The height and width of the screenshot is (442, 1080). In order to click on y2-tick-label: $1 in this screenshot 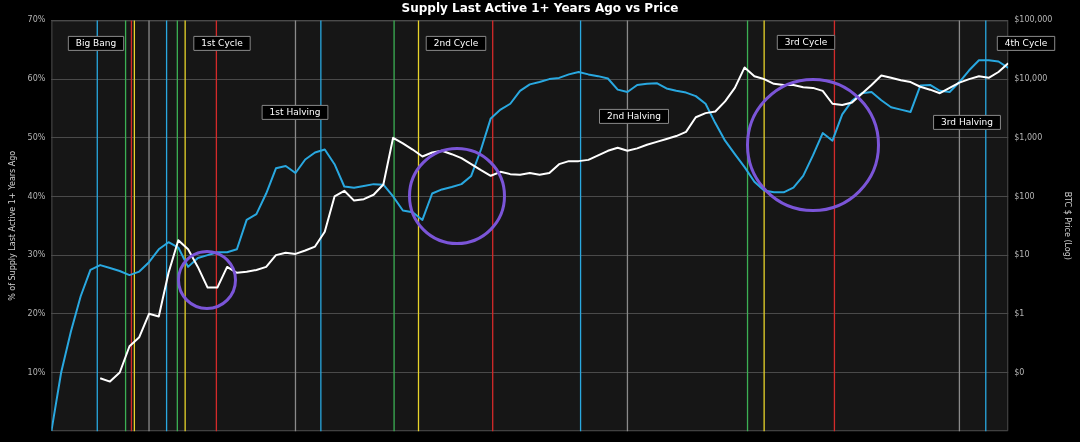, I will do `click(1019, 313)`.